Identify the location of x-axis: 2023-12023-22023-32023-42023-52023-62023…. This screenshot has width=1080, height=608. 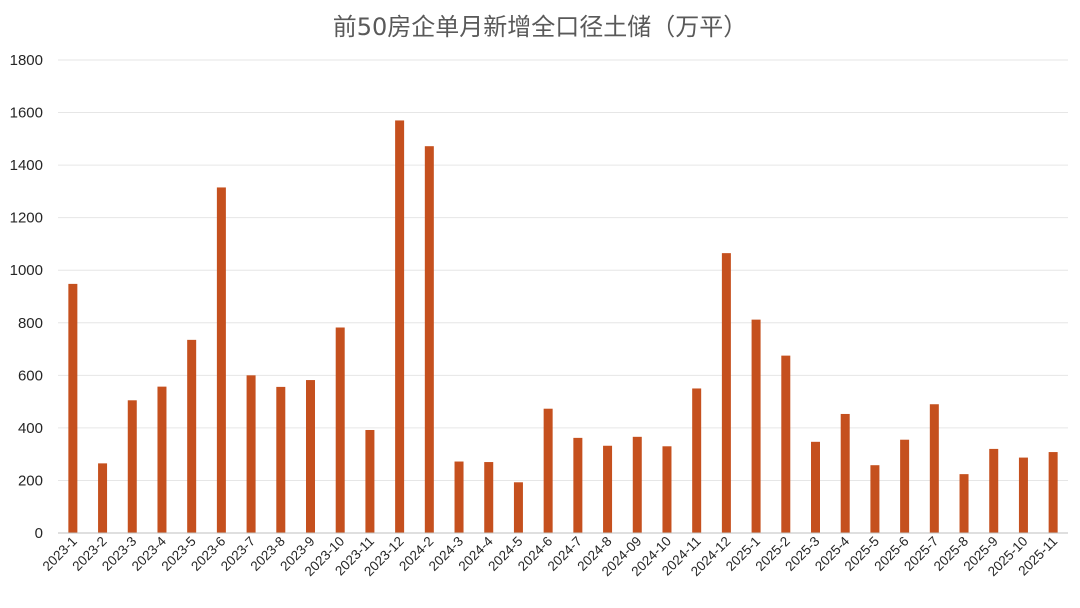
(550, 556).